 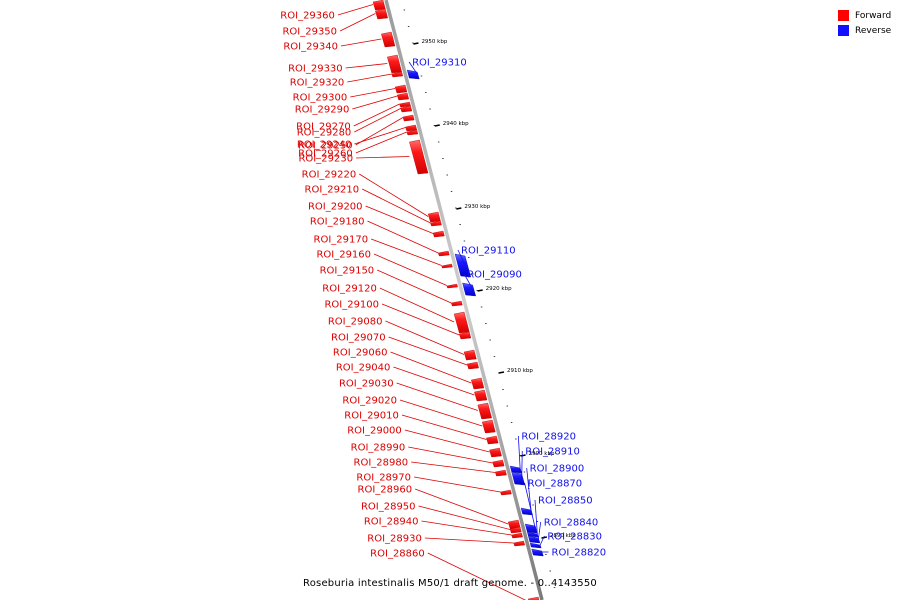 What do you see at coordinates (325, 159) in the screenshot?
I see `forward-gene-label: ROI_29230` at bounding box center [325, 159].